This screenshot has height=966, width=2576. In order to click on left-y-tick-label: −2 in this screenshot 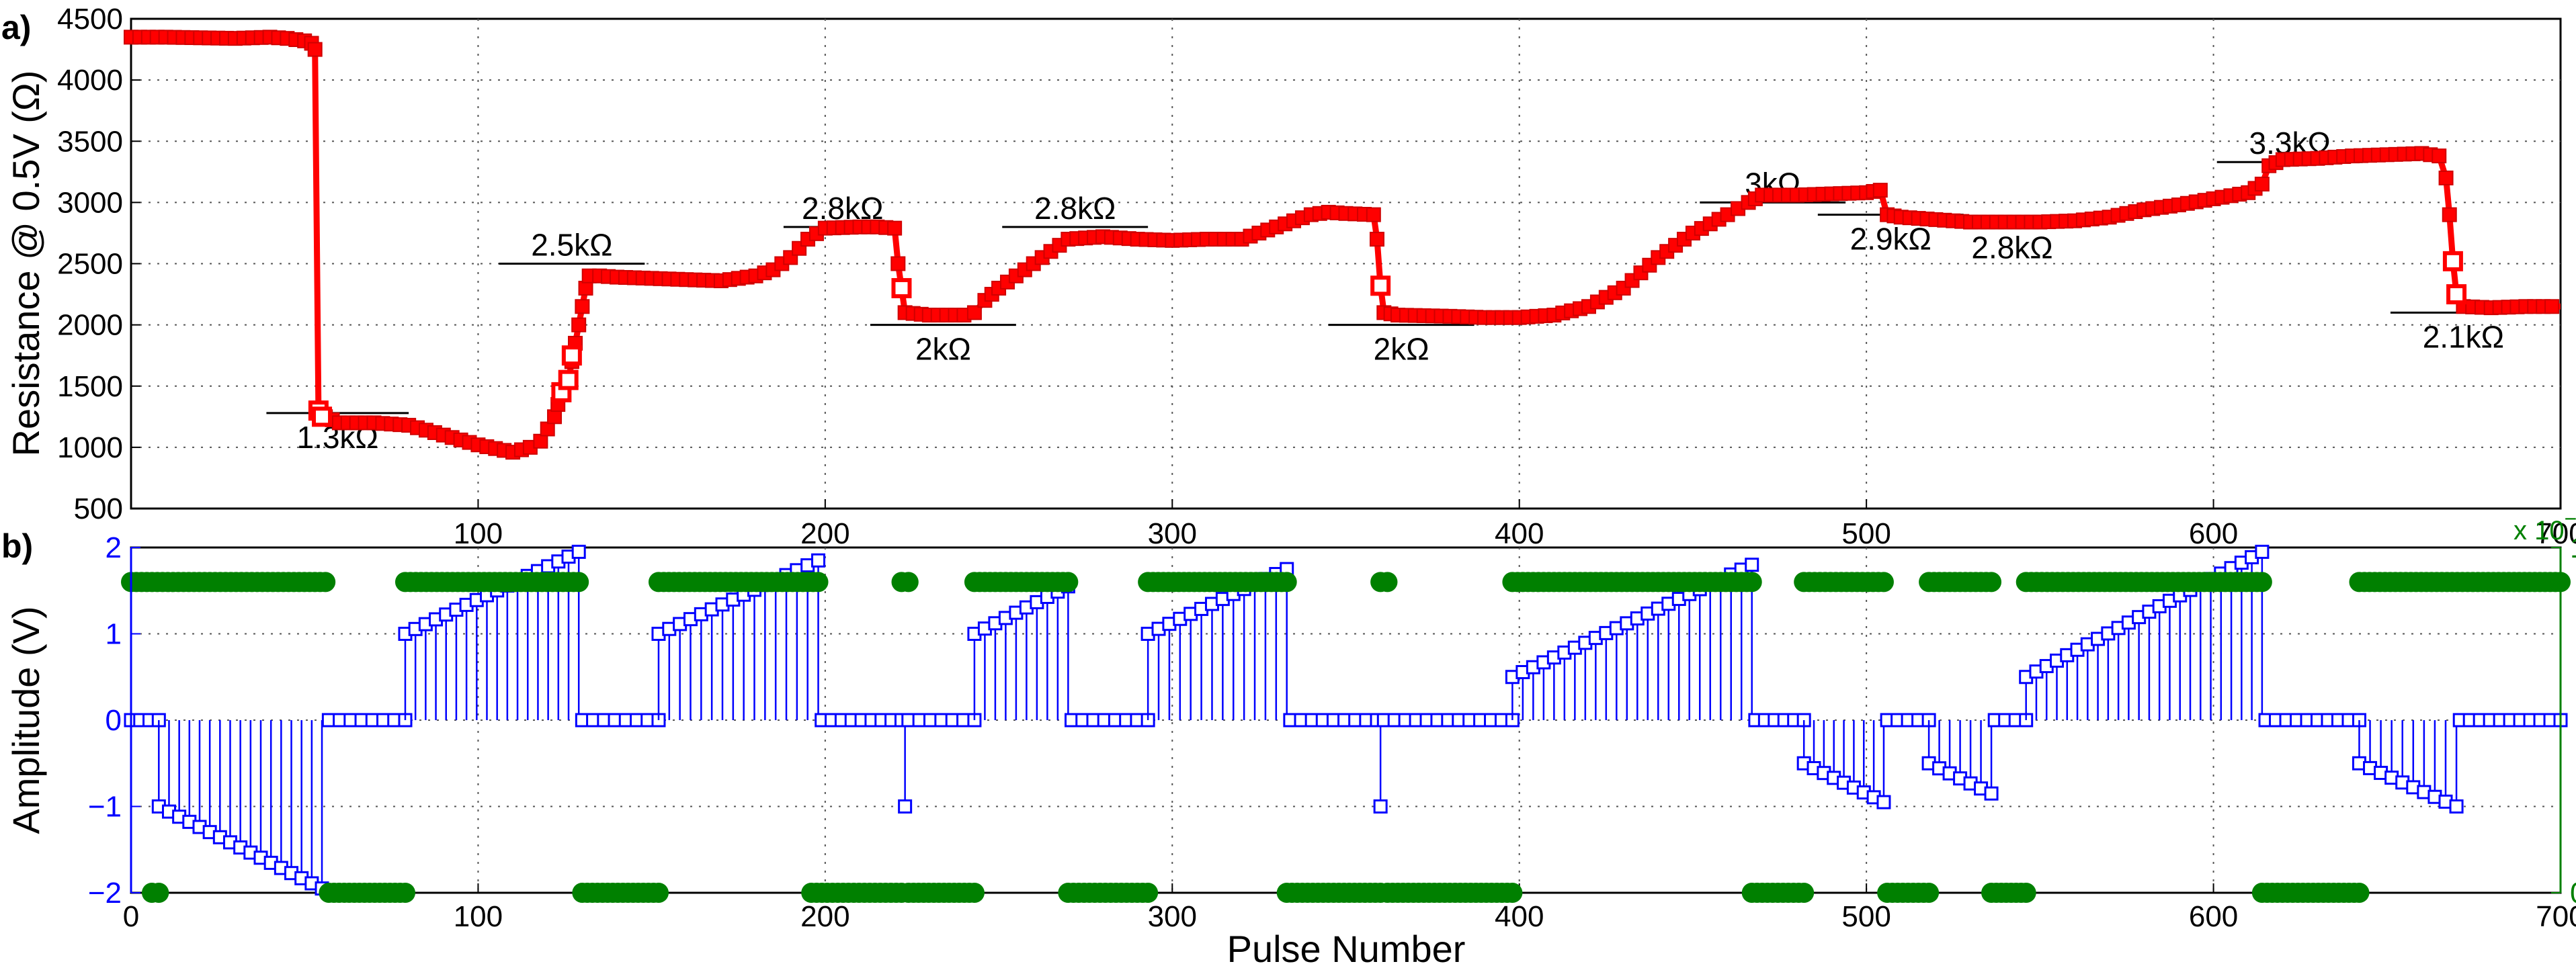, I will do `click(105, 894)`.